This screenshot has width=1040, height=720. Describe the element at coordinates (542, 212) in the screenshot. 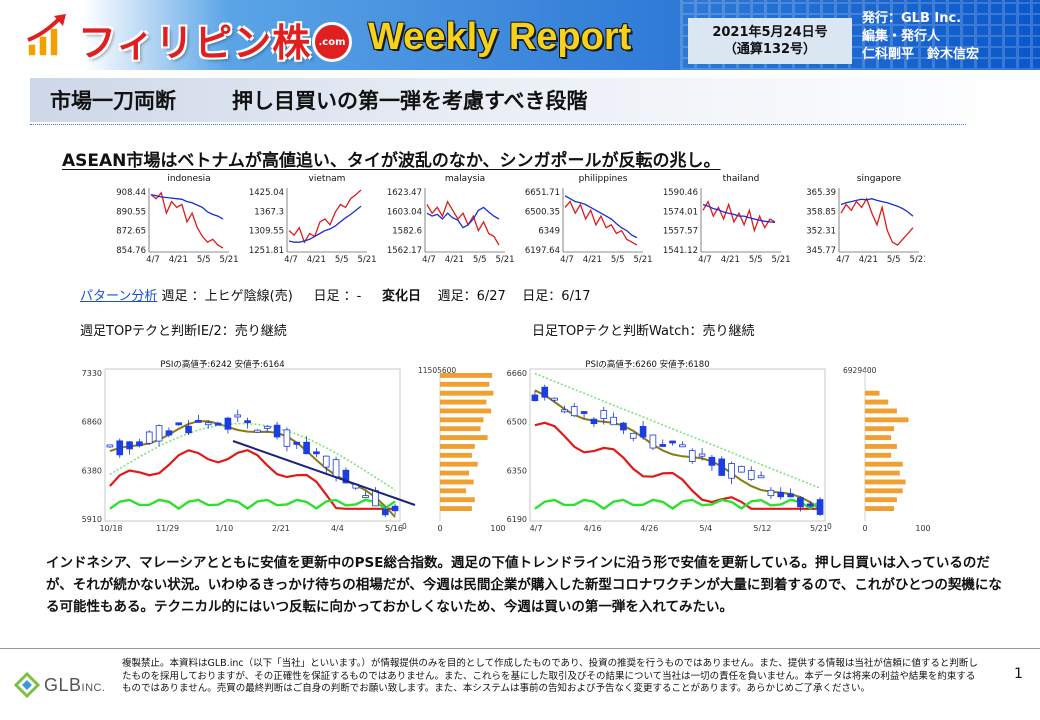

I see `mini-y-tick: 6500.35` at that location.